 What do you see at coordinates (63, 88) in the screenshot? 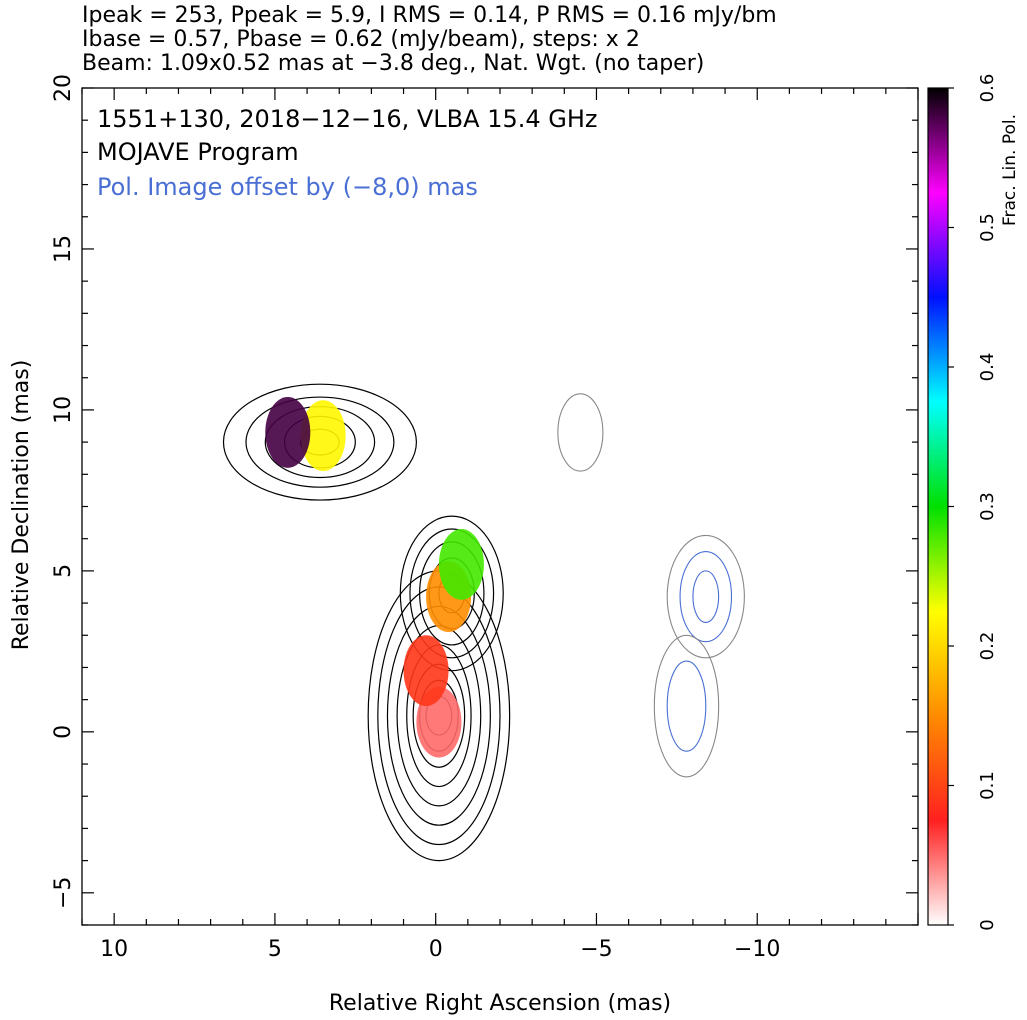
I see `y-tick-label: 20` at bounding box center [63, 88].